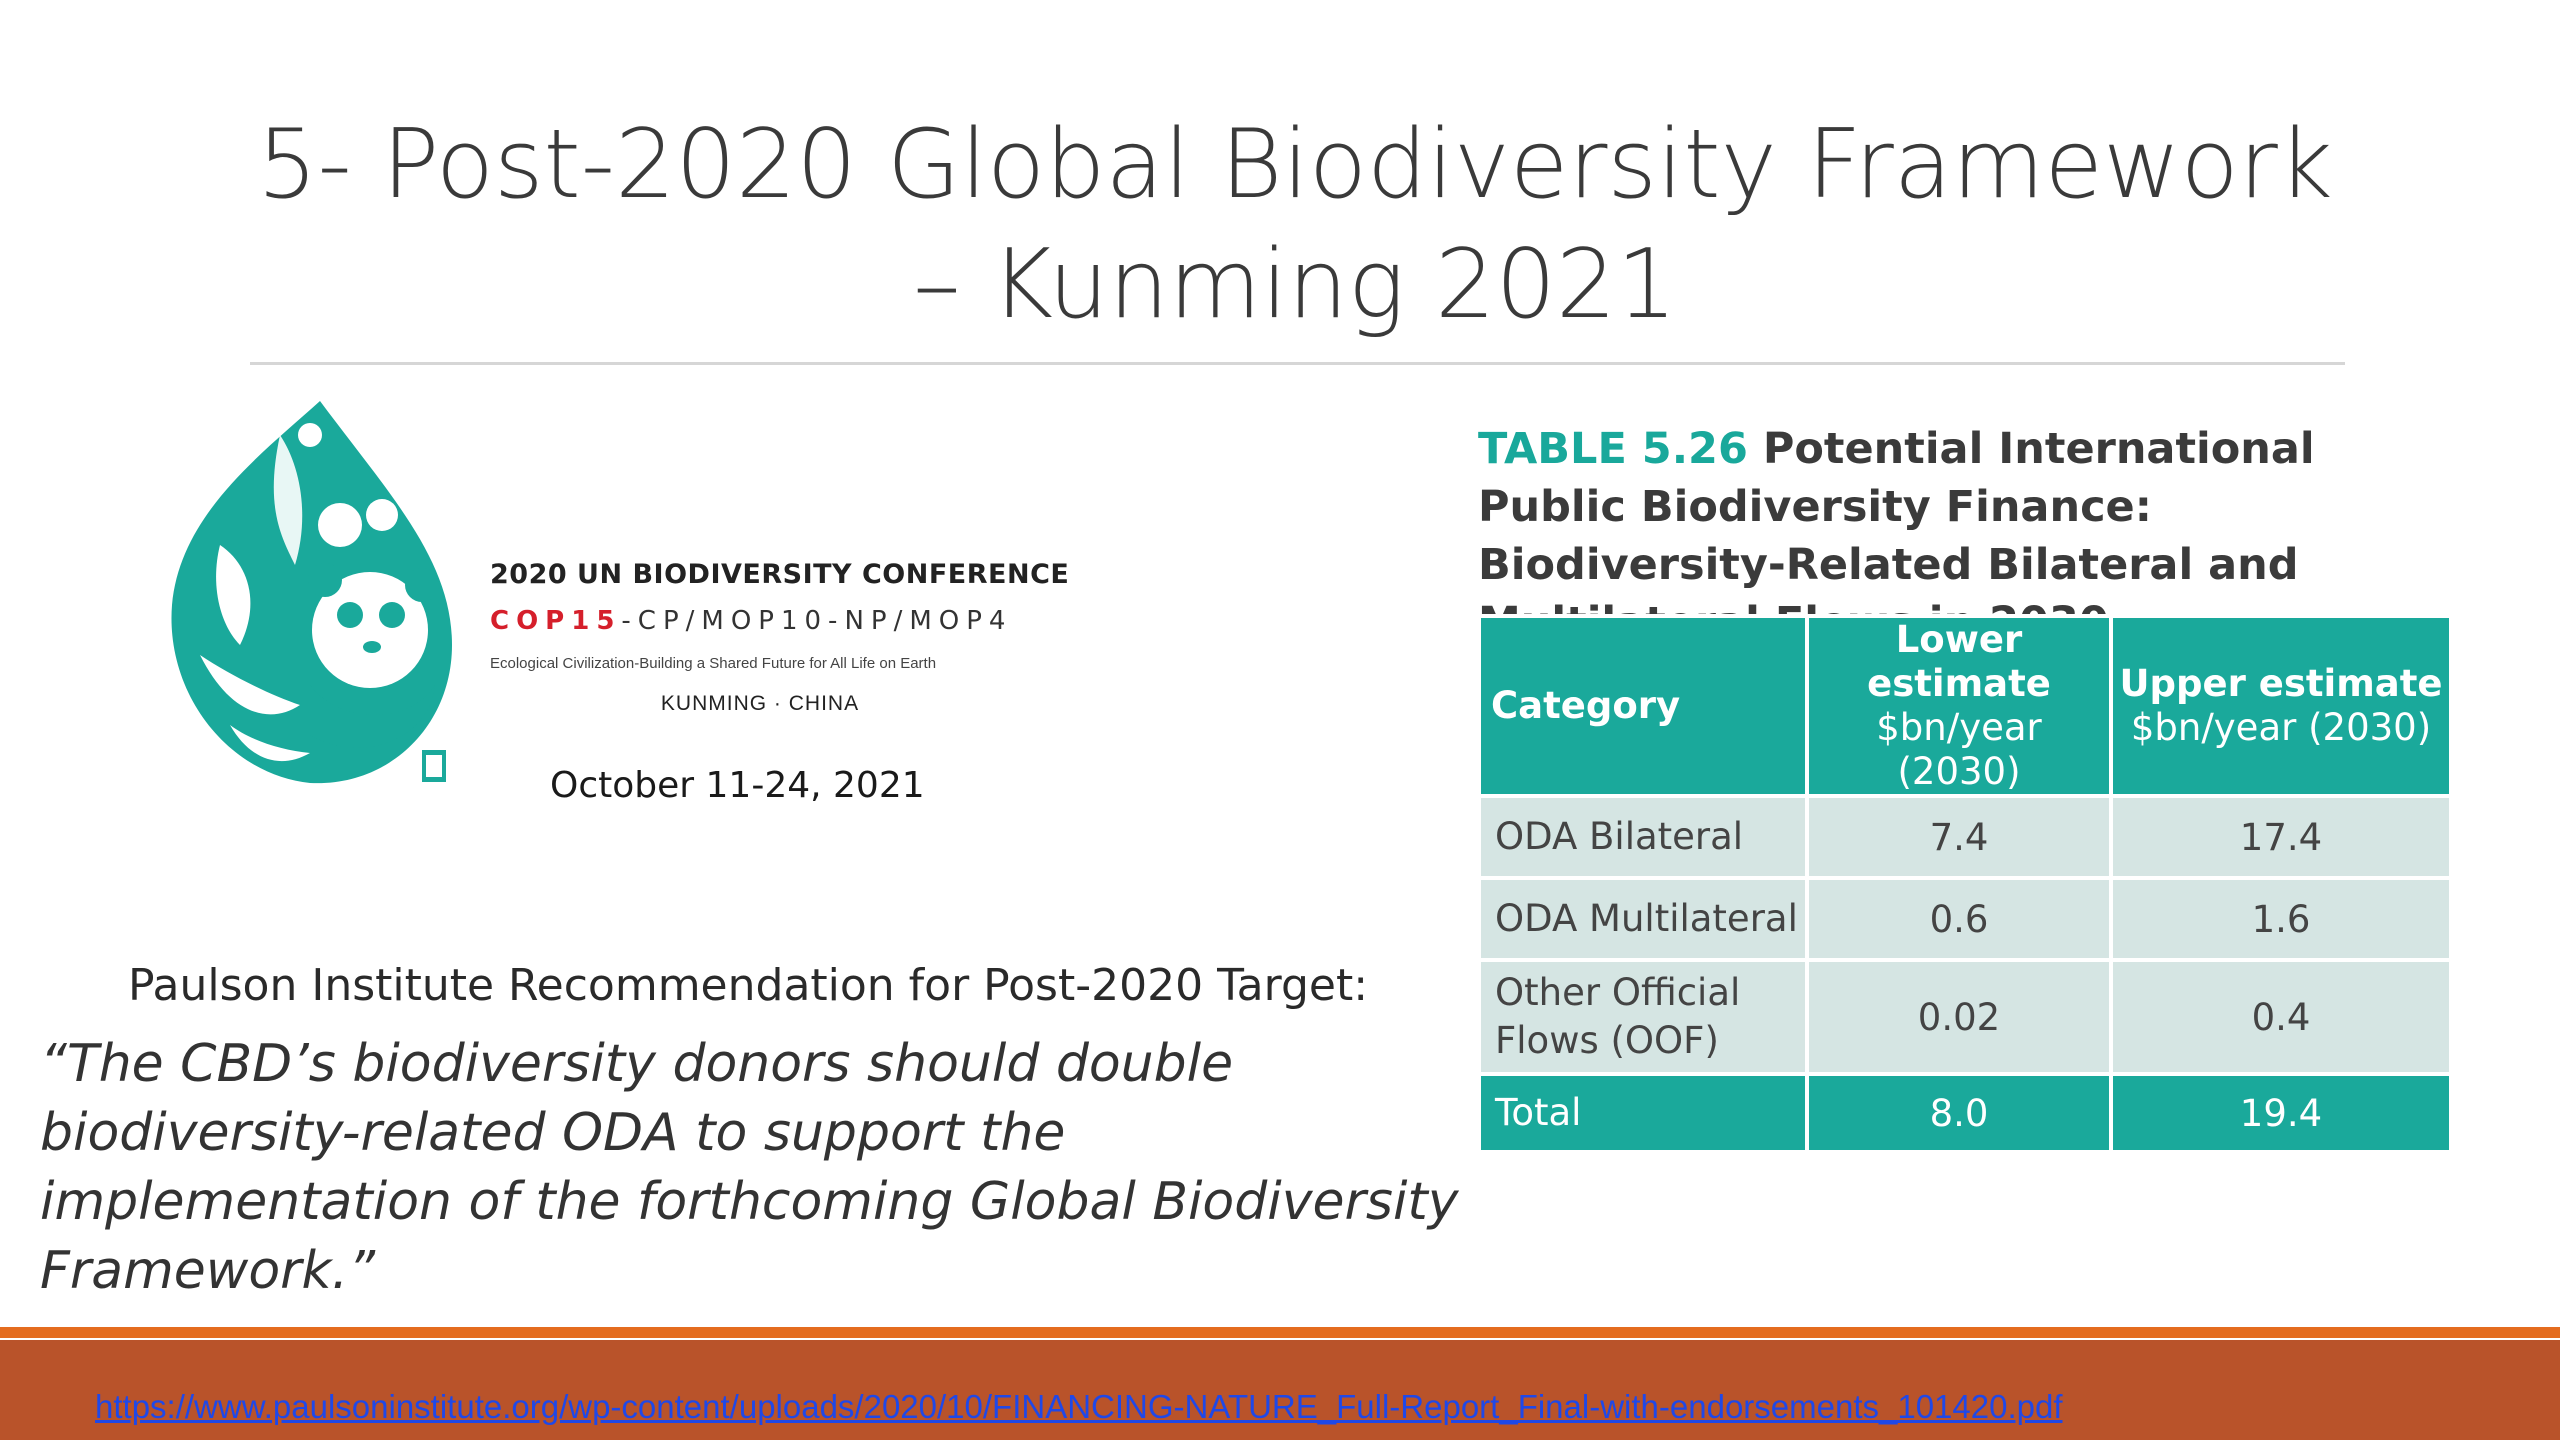  Describe the element at coordinates (556, 621) in the screenshot. I see `cop15-label: COP15` at that location.